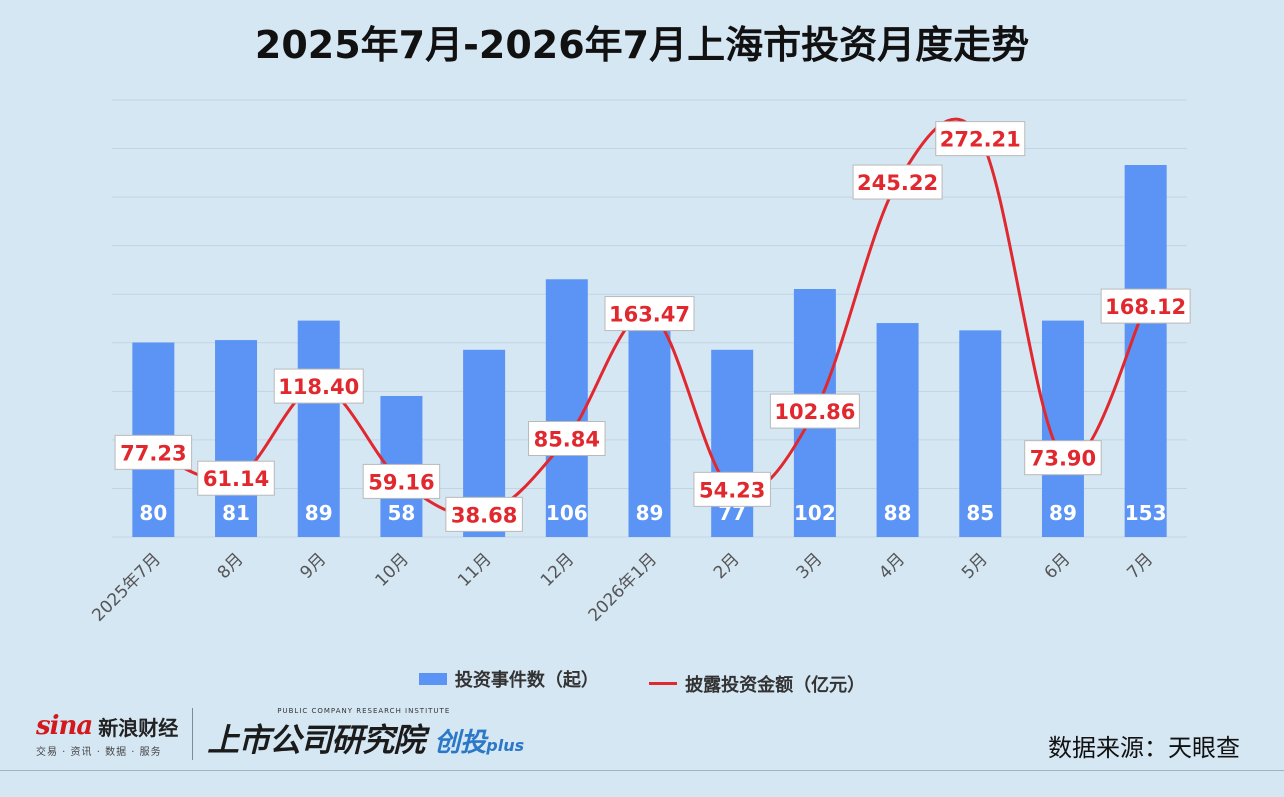 The height and width of the screenshot is (797, 1284). Describe the element at coordinates (316, 740) in the screenshot. I see `research-institute-cn: 上市公司研究院` at that location.